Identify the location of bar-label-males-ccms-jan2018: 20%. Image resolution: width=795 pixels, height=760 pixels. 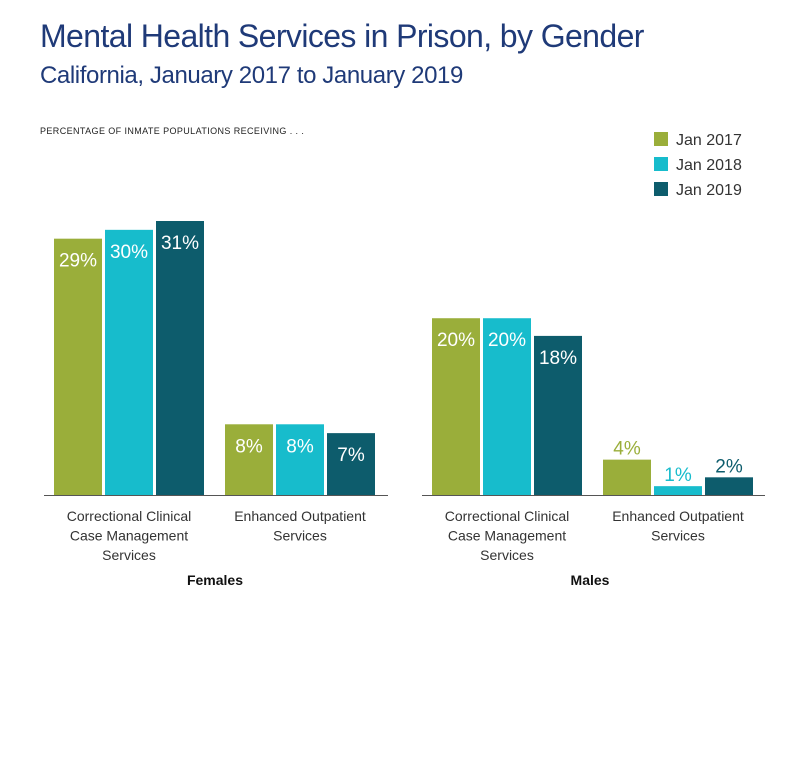
(507, 340).